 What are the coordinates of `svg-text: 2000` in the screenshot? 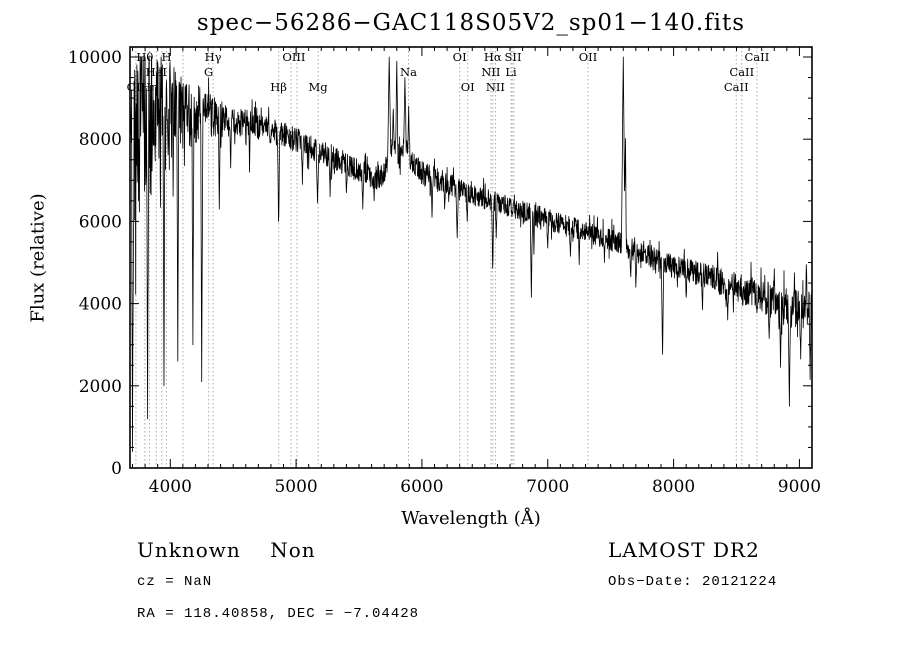 It's located at (100, 387).